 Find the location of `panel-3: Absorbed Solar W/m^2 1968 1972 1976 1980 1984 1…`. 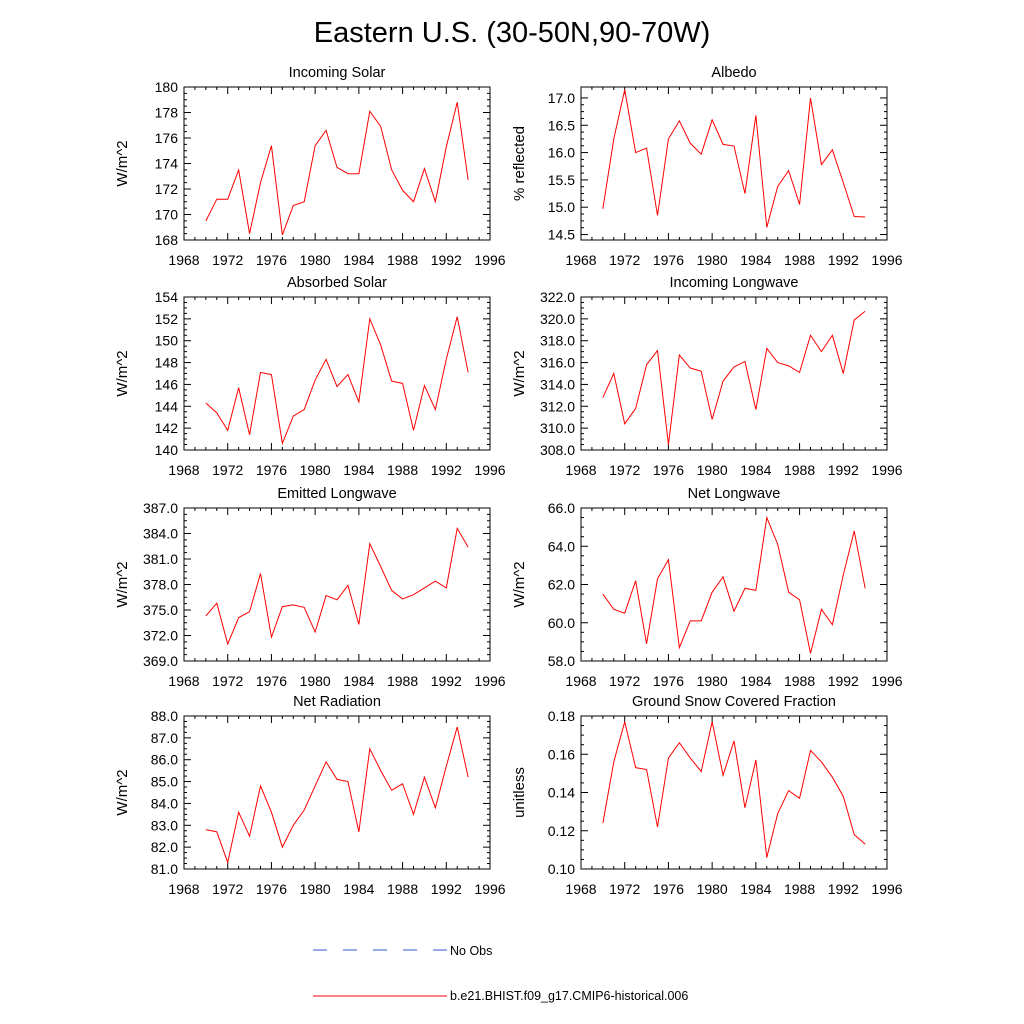

panel-3: Absorbed Solar W/m^2 1968 1972 1976 1980 1984 1… is located at coordinates (310, 376).